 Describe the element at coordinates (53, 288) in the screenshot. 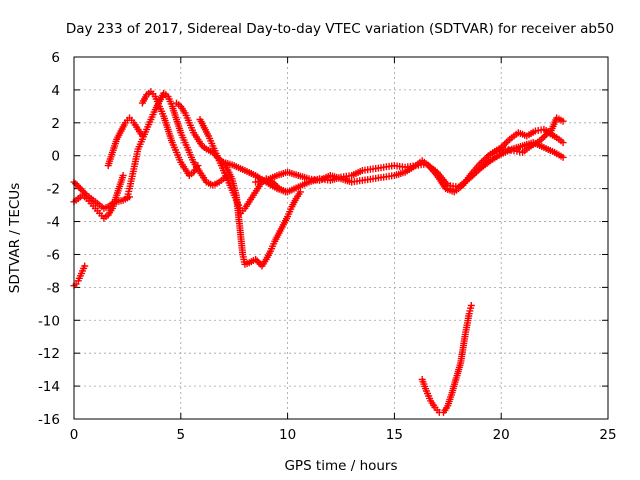

I see `y-tick-label: -8` at that location.